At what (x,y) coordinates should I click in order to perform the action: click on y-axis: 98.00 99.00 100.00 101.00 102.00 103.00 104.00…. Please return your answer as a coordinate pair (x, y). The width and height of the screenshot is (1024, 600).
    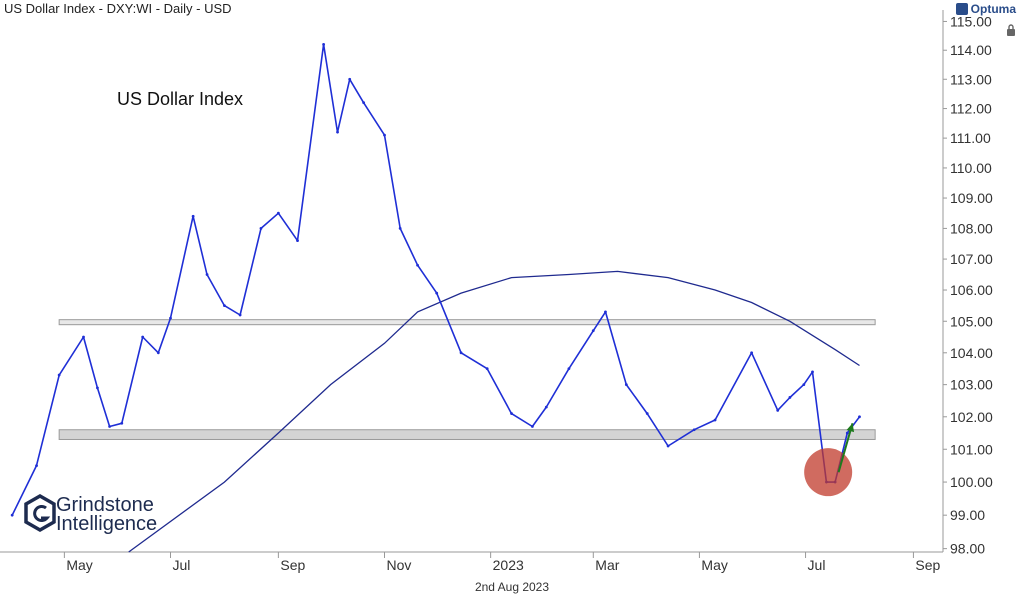
    Looking at the image, I should click on (967, 283).